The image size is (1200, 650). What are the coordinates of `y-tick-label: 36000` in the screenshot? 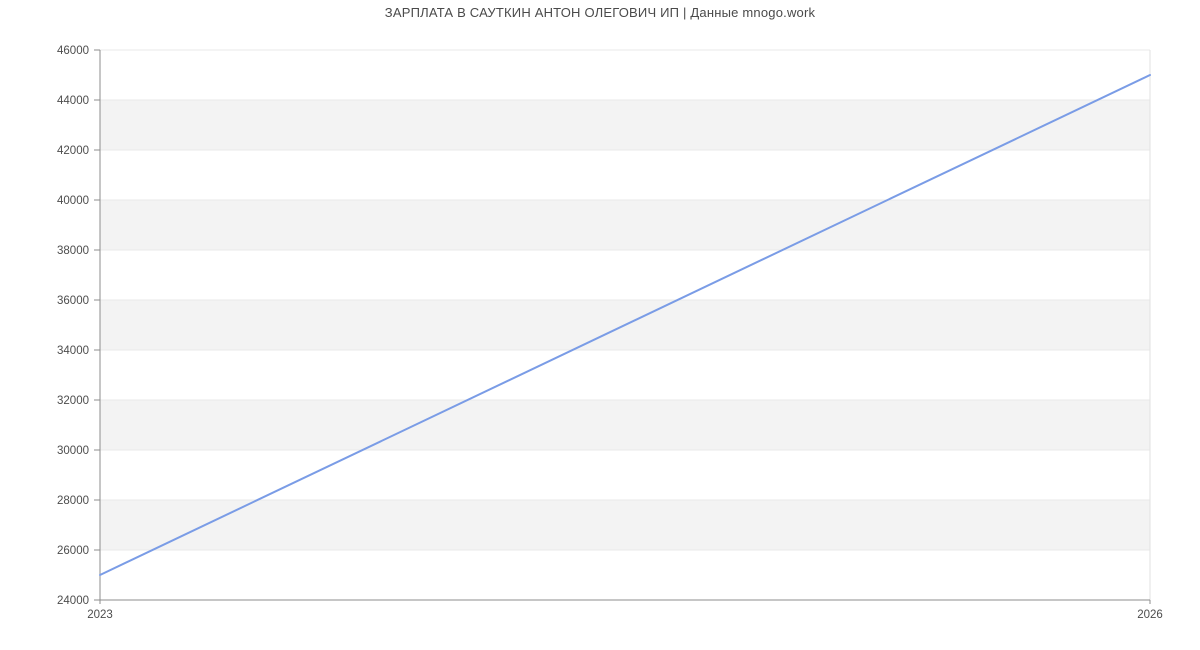 It's located at (73, 301).